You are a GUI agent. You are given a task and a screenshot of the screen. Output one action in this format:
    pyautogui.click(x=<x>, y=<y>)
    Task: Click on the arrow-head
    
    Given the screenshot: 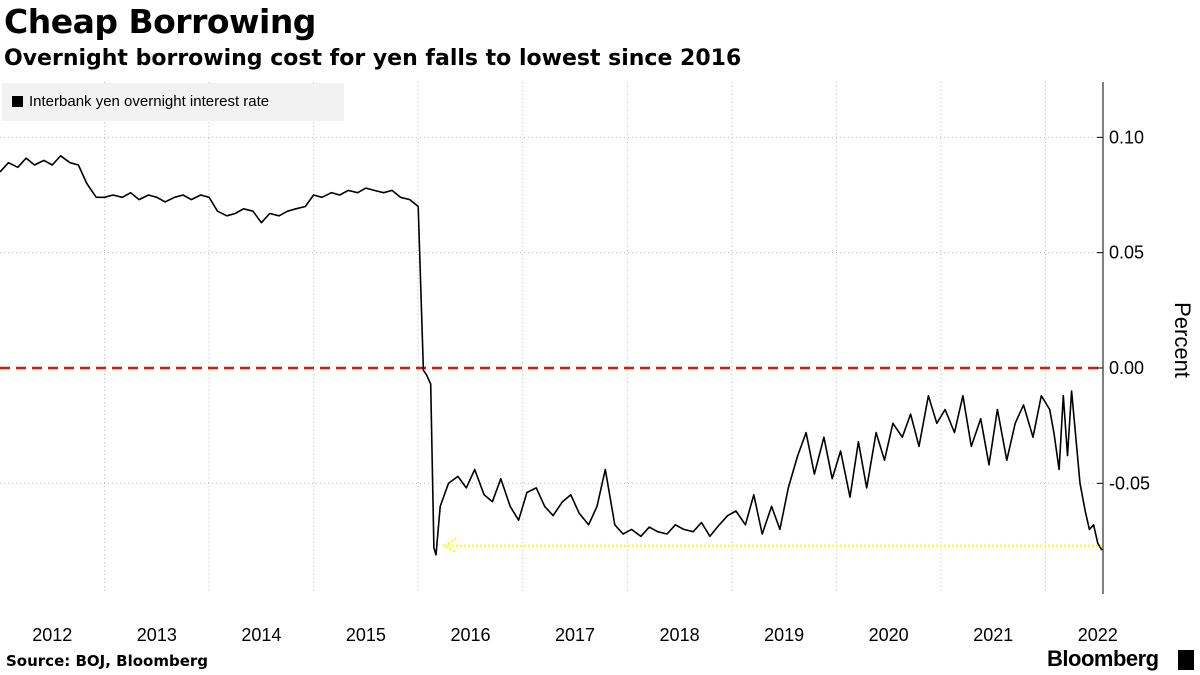 What is the action you would take?
    pyautogui.click(x=449, y=545)
    